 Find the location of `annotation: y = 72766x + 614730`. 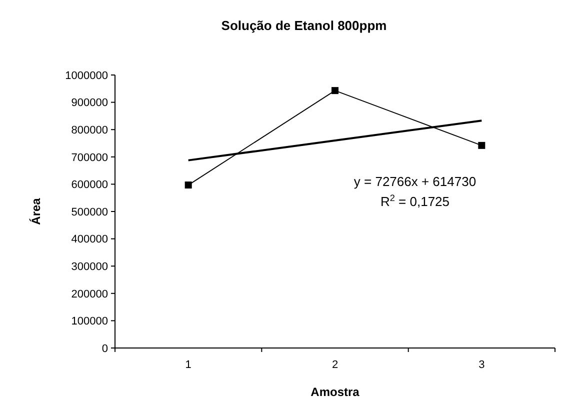

annotation: y = 72766x + 614730 is located at coordinates (415, 181).